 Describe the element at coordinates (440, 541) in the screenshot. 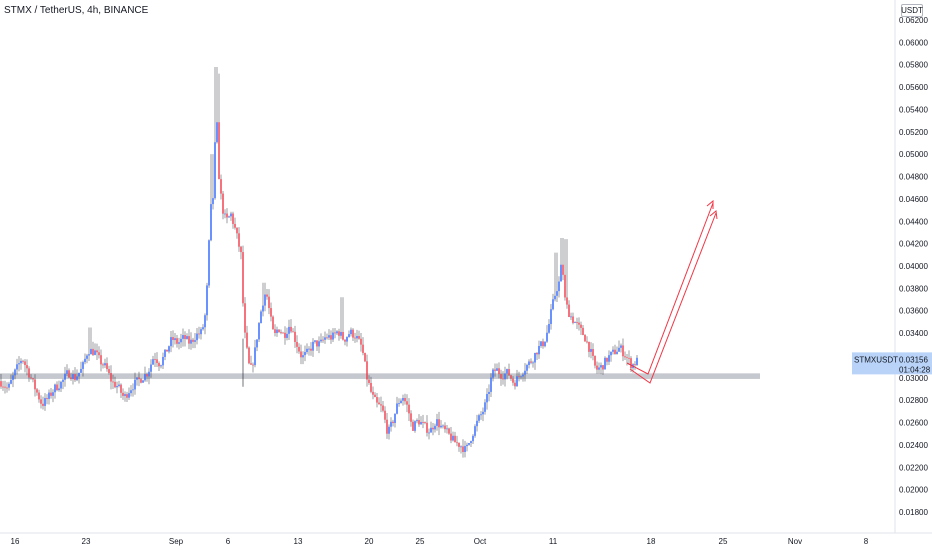

I see `time-axis: 16 23 Sep 6 13 20 25 Oct 11 18 25 Nov 8` at that location.